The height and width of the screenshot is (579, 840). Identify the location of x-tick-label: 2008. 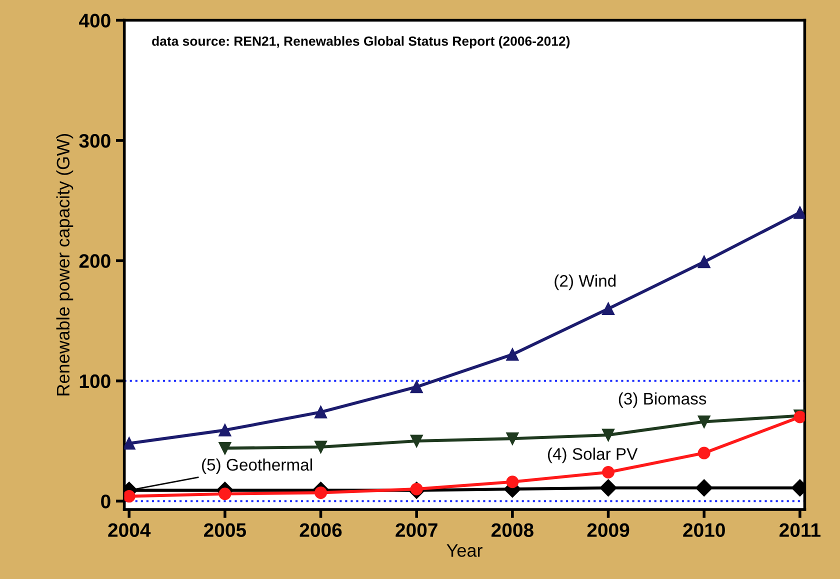
(512, 530).